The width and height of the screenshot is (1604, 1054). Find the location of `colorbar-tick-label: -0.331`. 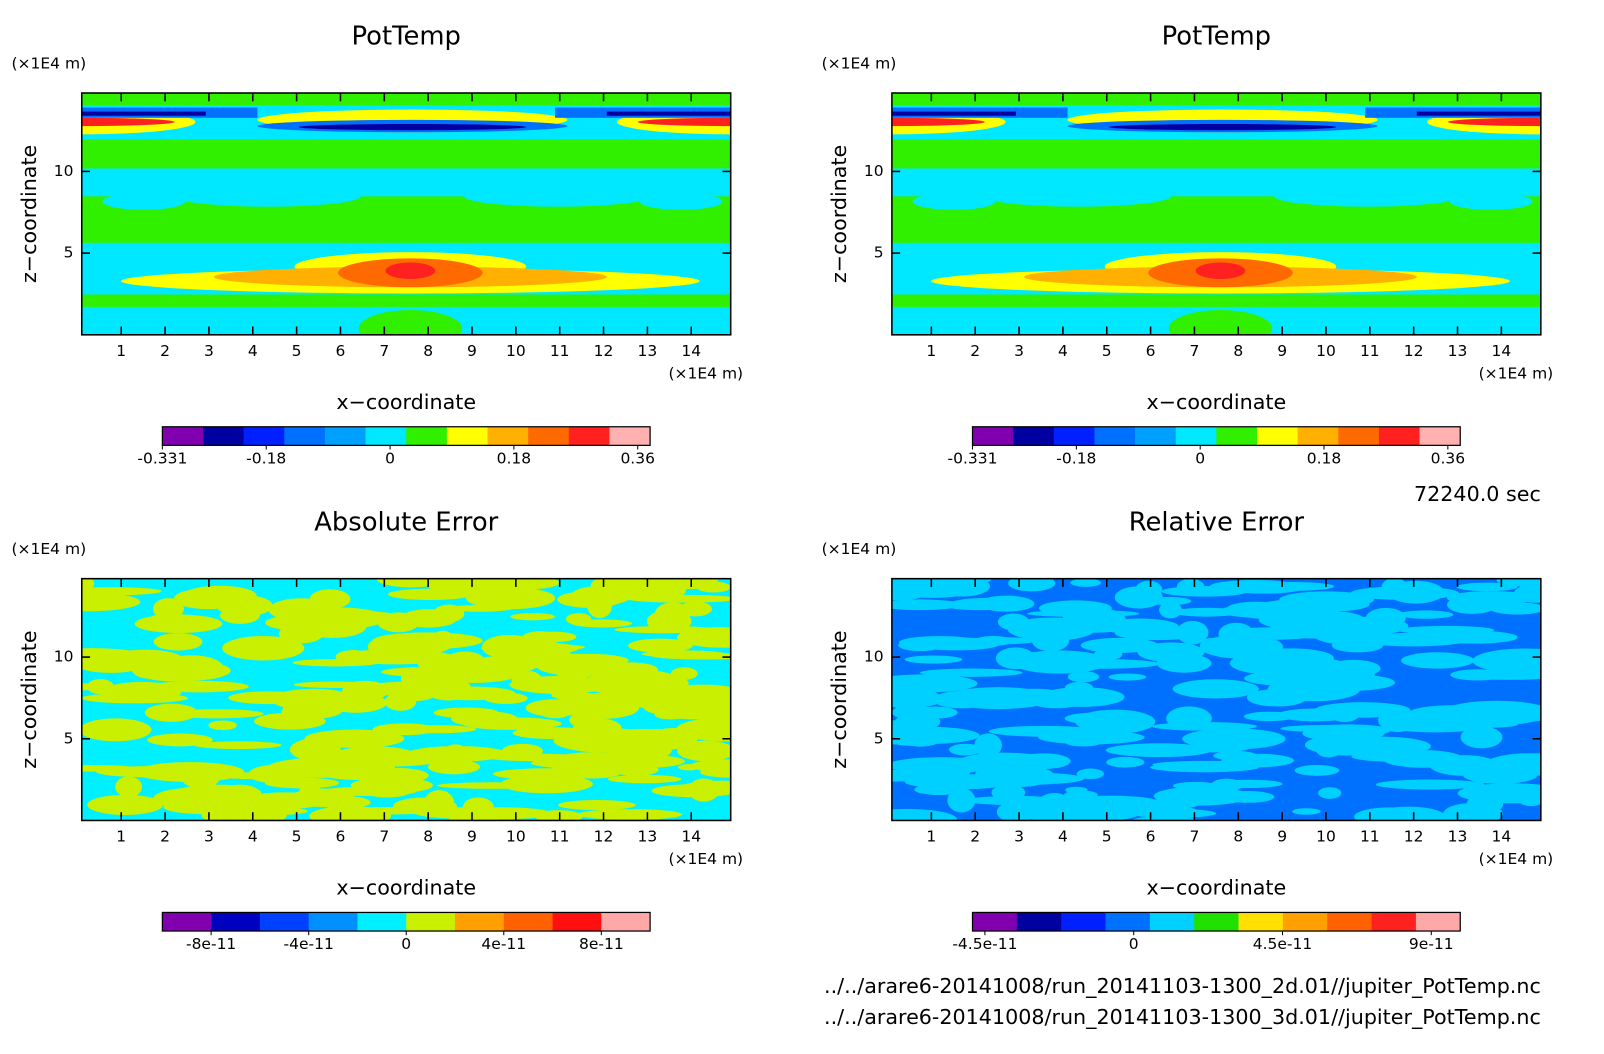

colorbar-tick-label: -0.331 is located at coordinates (162, 458).